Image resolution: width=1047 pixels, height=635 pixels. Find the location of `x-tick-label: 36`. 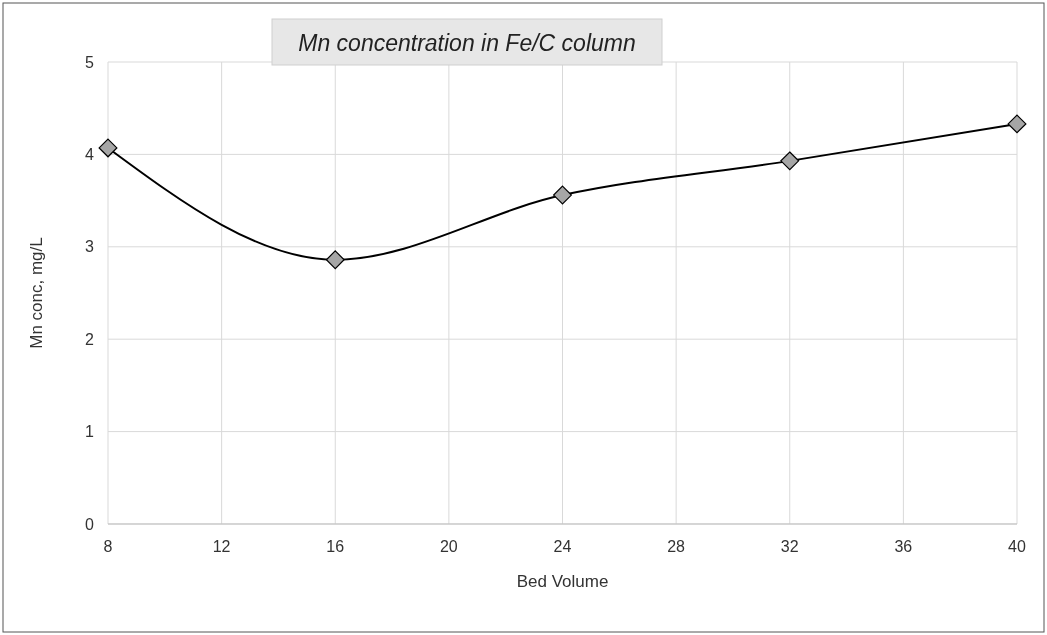

x-tick-label: 36 is located at coordinates (903, 546).